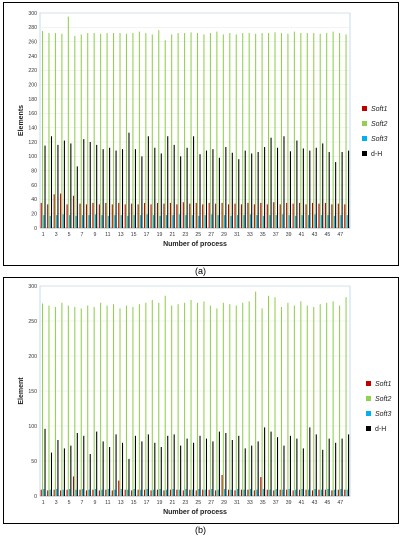  Describe the element at coordinates (364, 123) in the screenshot. I see `legend-swatch-soft2` at that location.